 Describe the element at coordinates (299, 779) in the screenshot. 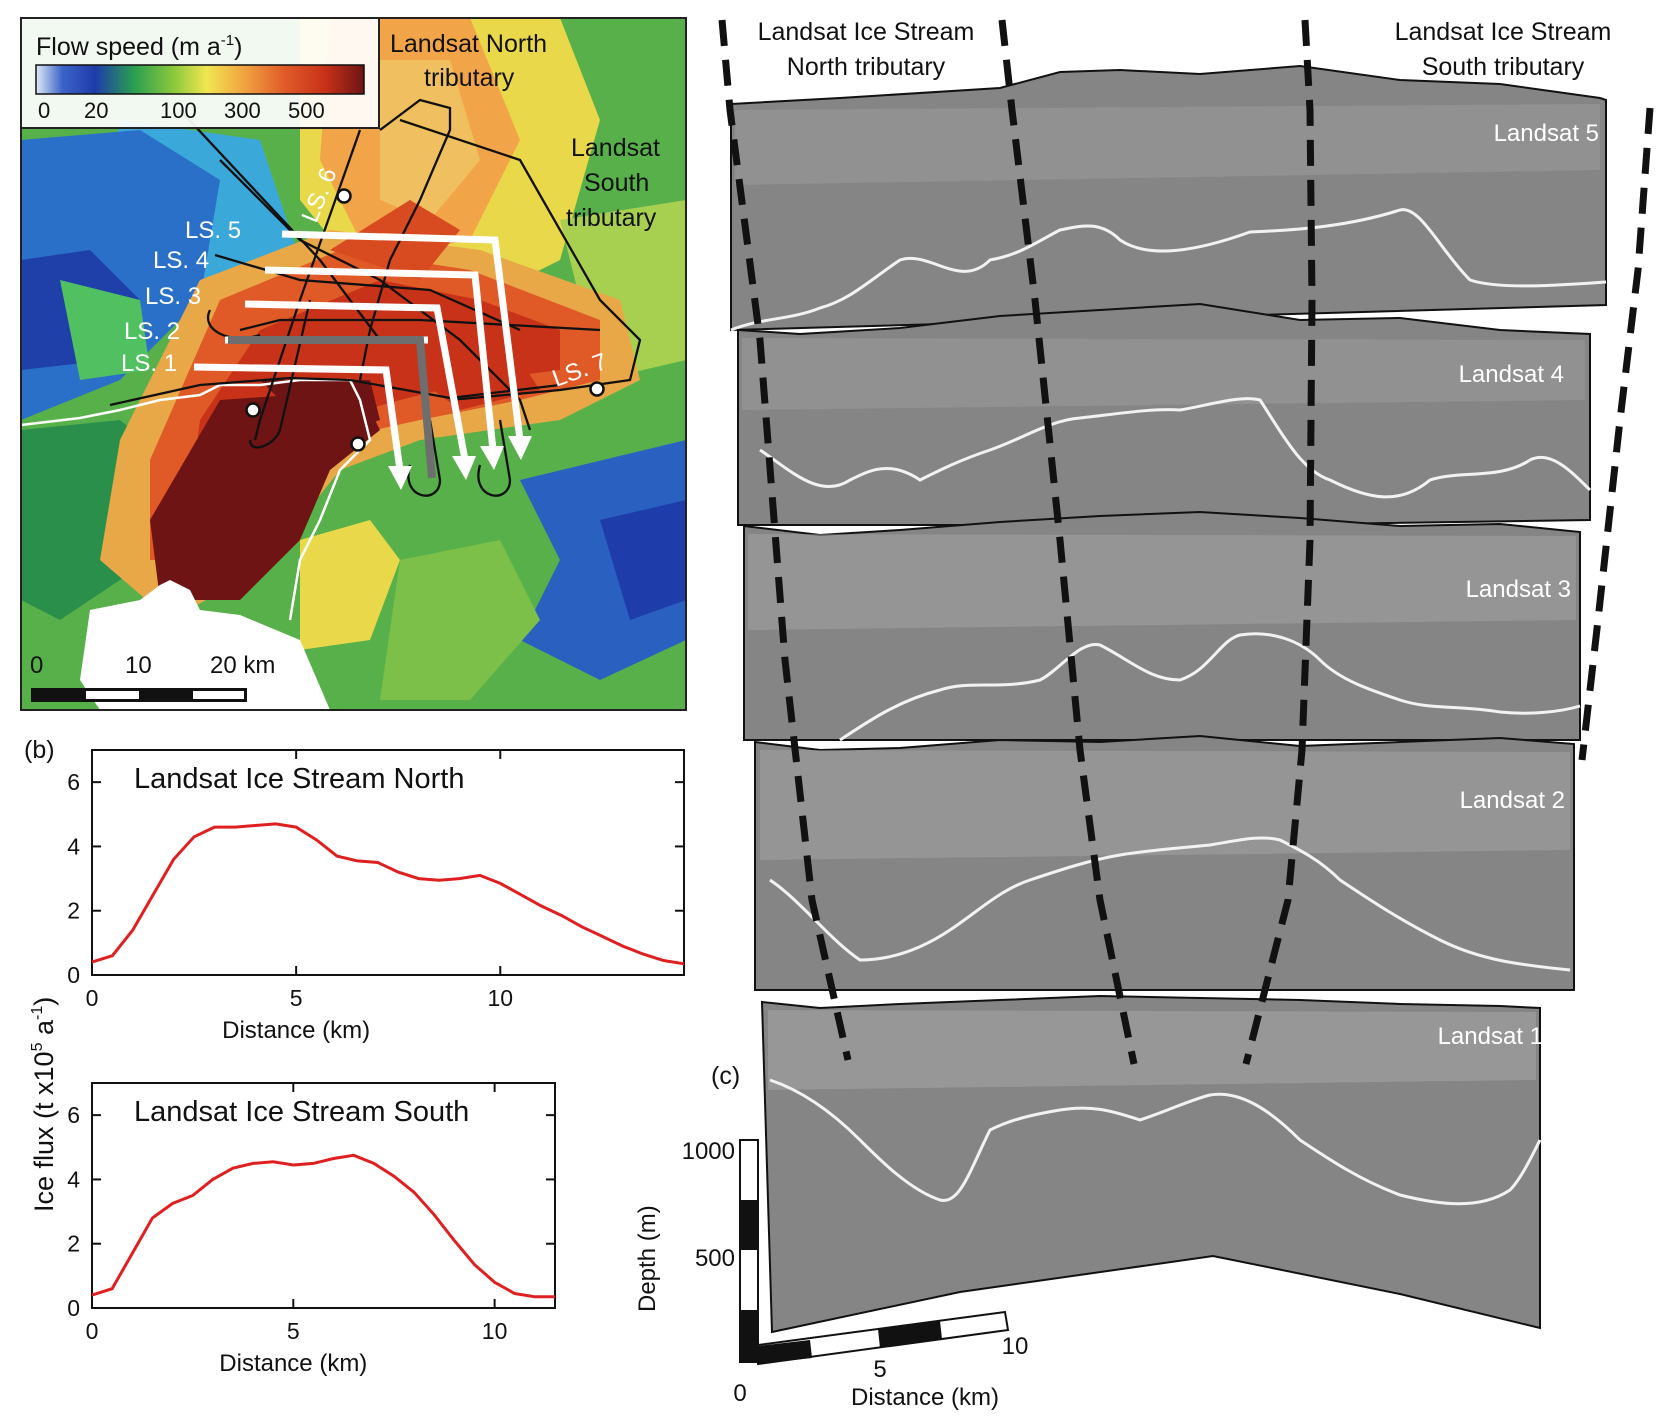

I see `chart-title: Landsat Ice Stream North` at that location.